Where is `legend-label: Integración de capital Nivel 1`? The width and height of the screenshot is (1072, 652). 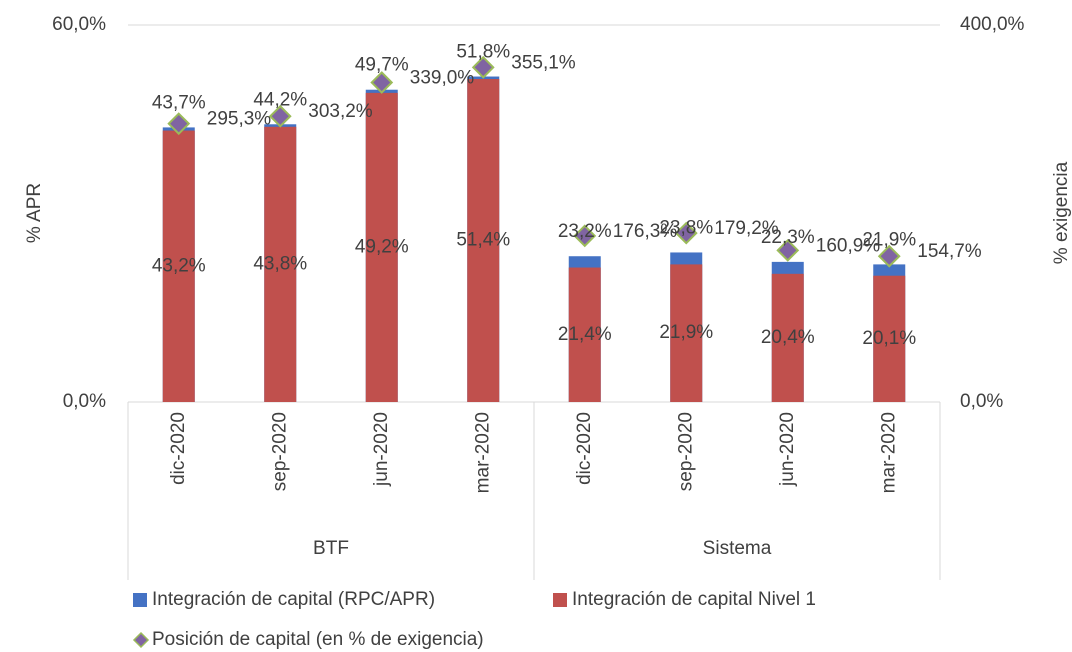 legend-label: Integración de capital Nivel 1 is located at coordinates (694, 599).